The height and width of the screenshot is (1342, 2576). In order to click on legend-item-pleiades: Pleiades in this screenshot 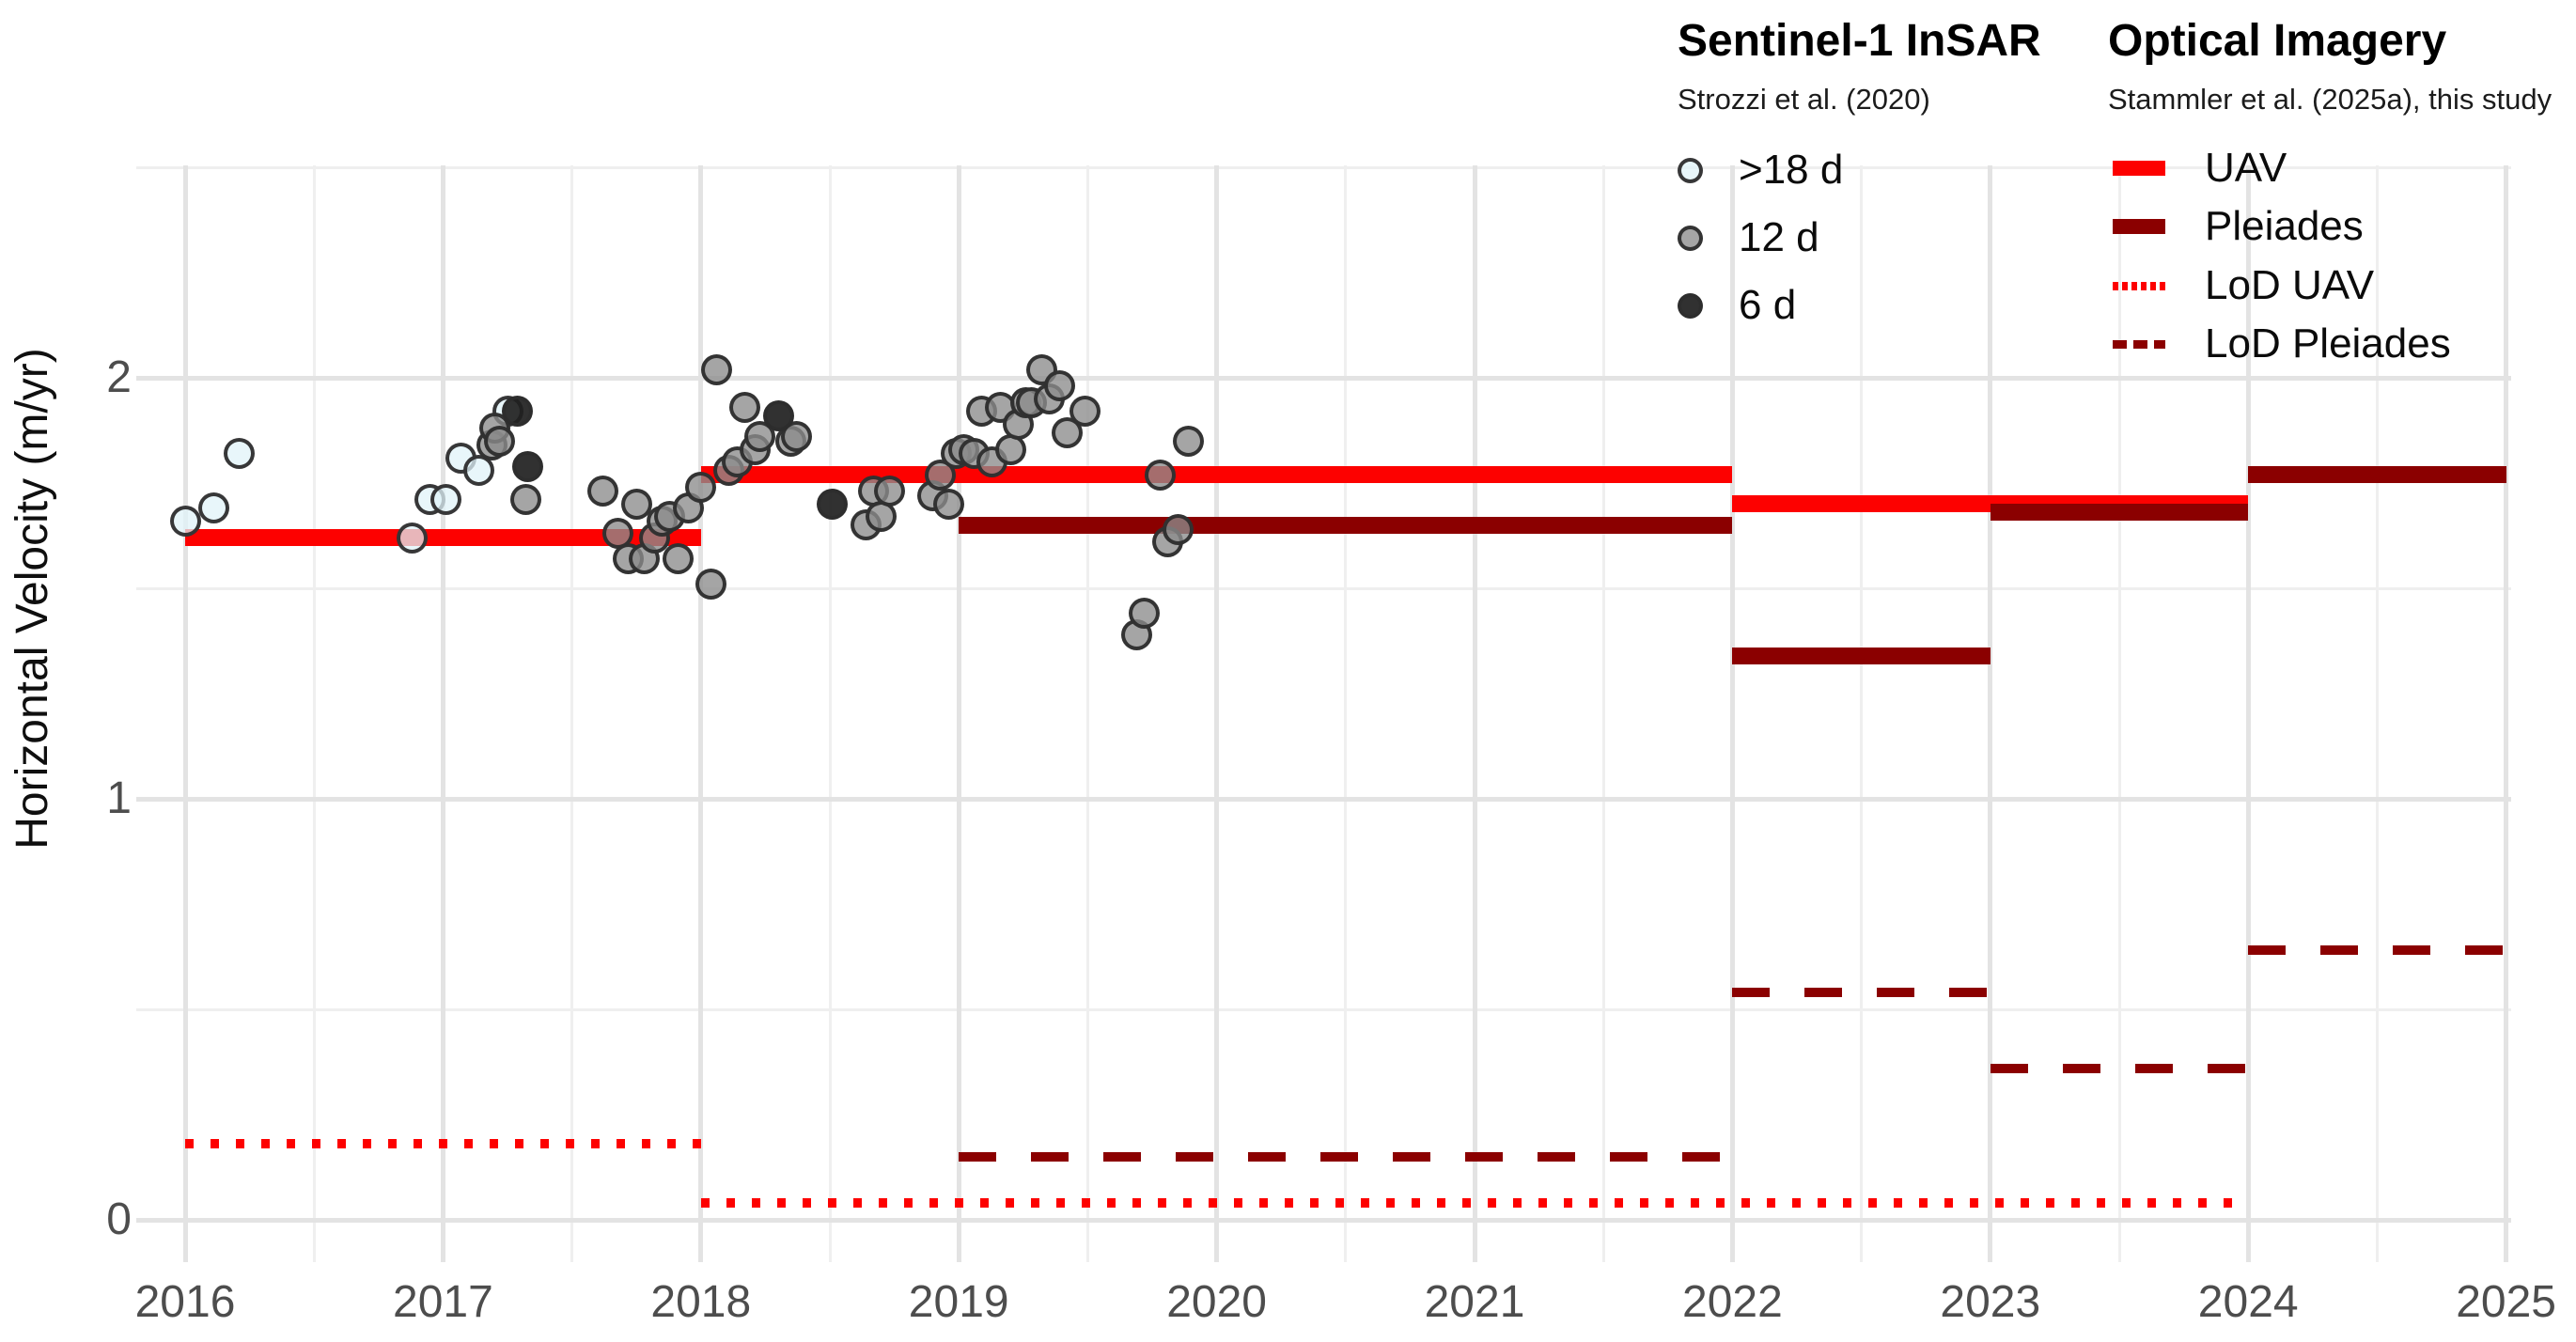, I will do `click(2238, 226)`.